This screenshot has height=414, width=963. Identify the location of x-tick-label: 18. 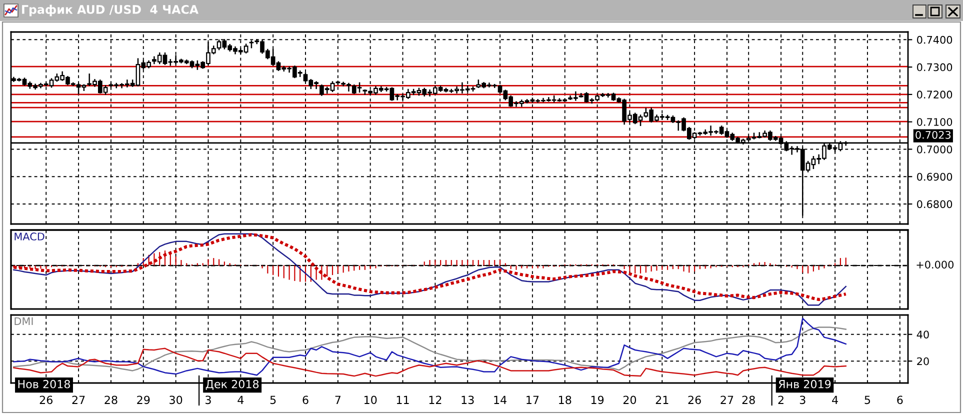
(565, 400).